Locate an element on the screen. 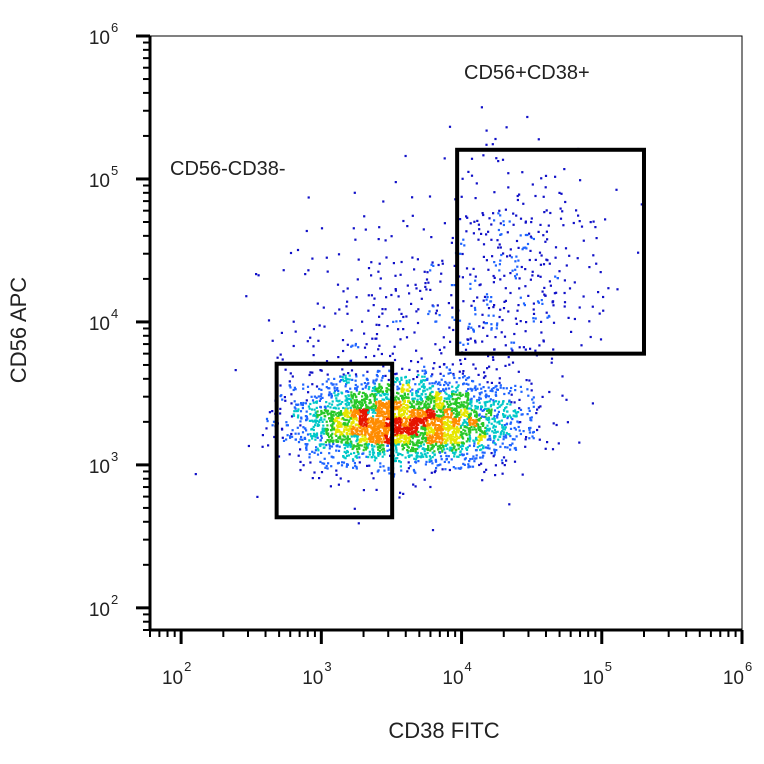 The image size is (764, 764). x-axis-label: CD38 FITC is located at coordinates (443, 730).